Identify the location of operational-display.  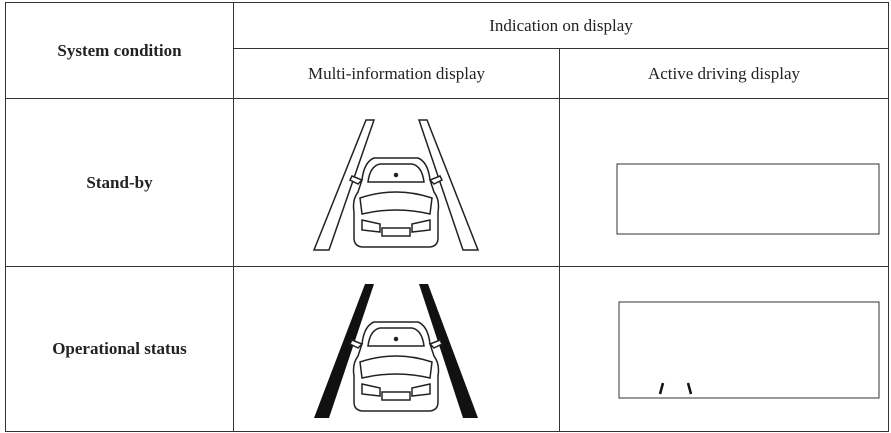
(749, 349).